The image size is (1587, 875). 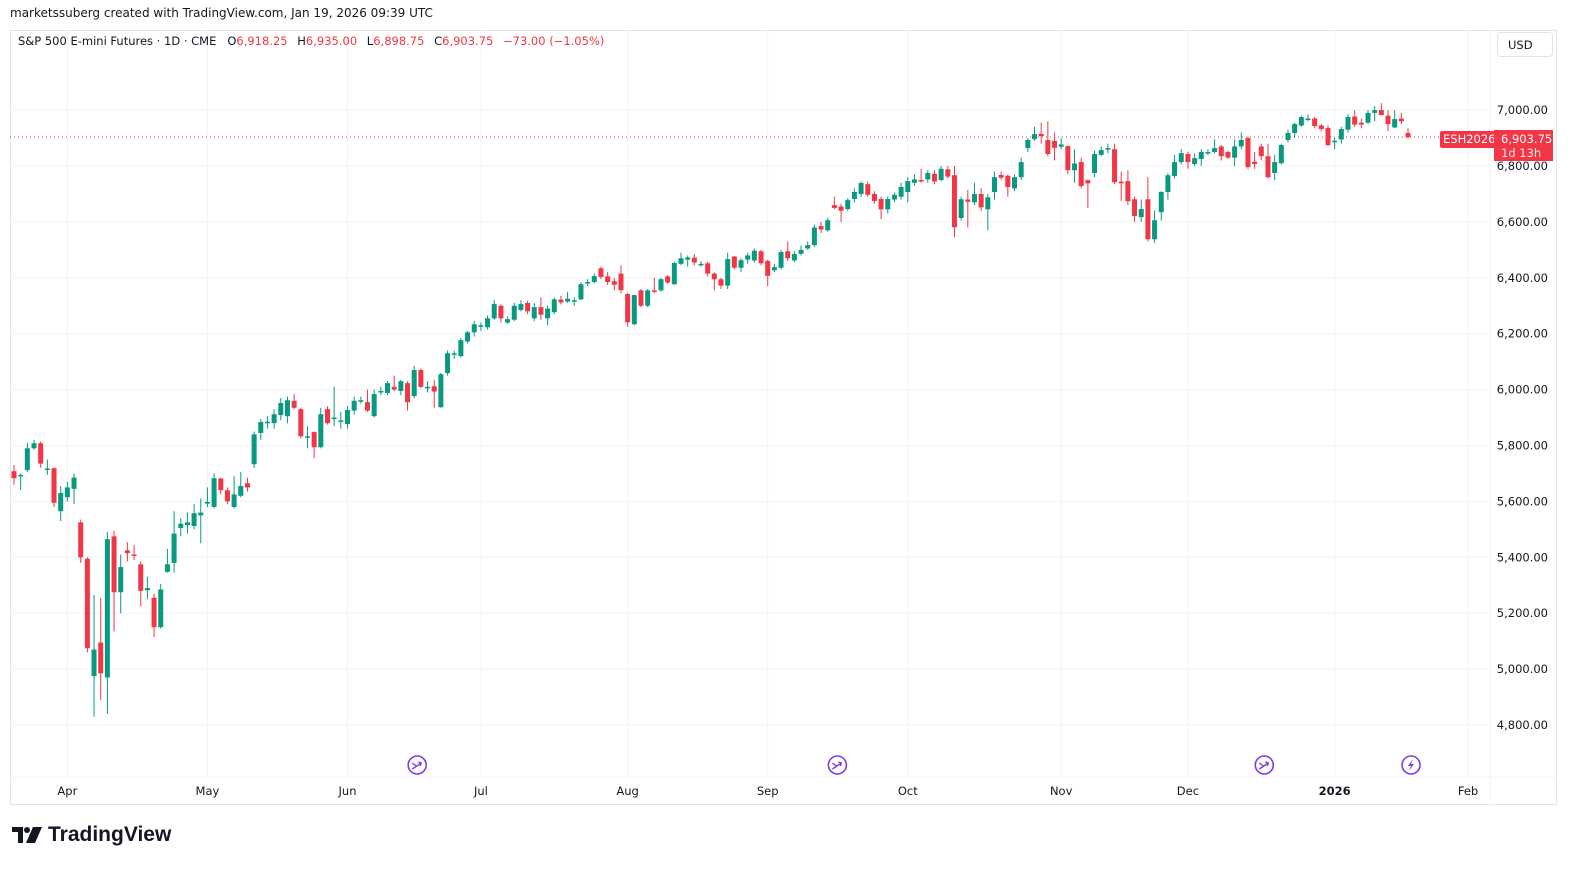 I want to click on tradingview-logo: TradingView, so click(x=91, y=835).